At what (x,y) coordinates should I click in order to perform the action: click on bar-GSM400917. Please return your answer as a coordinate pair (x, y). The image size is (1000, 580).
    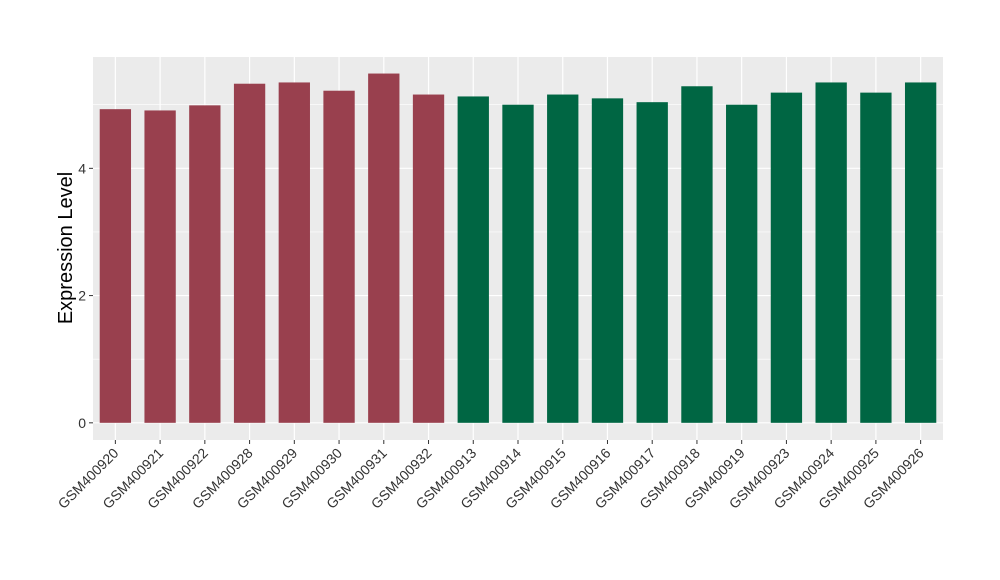
    Looking at the image, I should click on (652, 262).